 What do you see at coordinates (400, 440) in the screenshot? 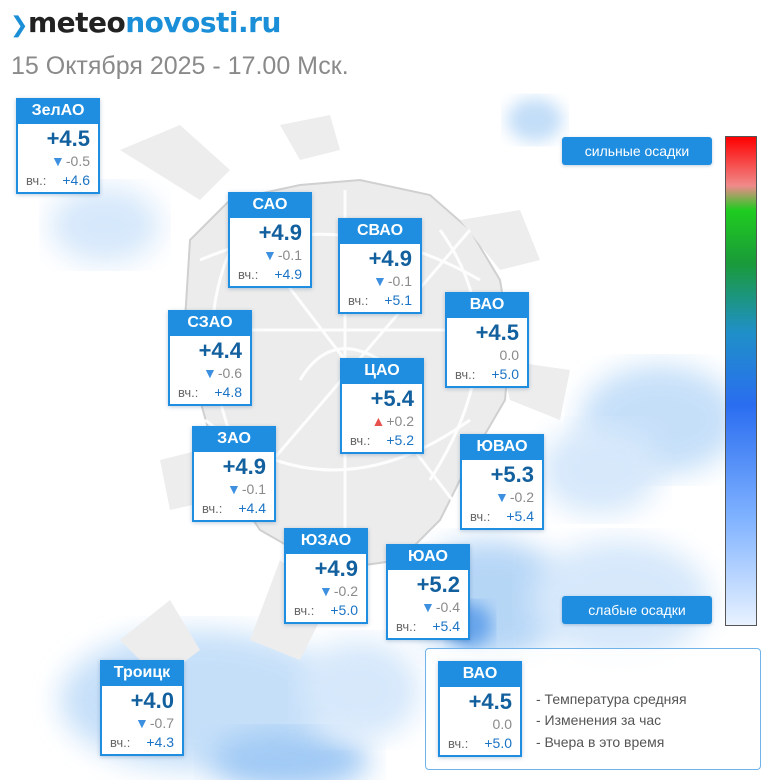
I see `district-yesterday: +5.2` at bounding box center [400, 440].